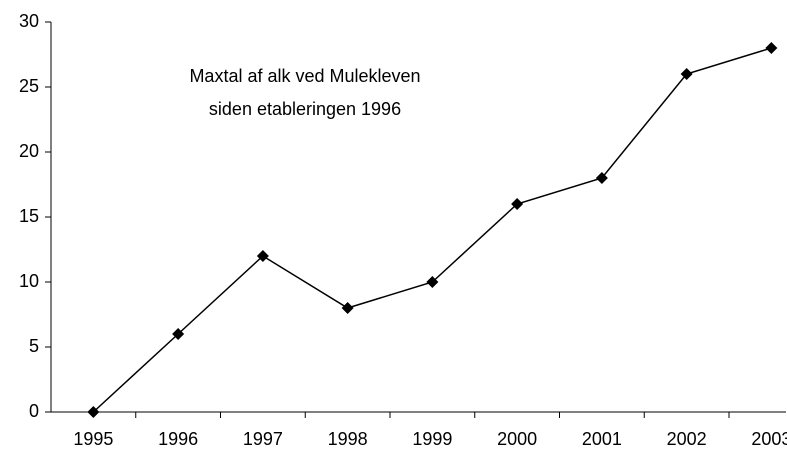 Image resolution: width=787 pixels, height=459 pixels. Describe the element at coordinates (29, 151) in the screenshot. I see `y-tick-label: 20` at that location.